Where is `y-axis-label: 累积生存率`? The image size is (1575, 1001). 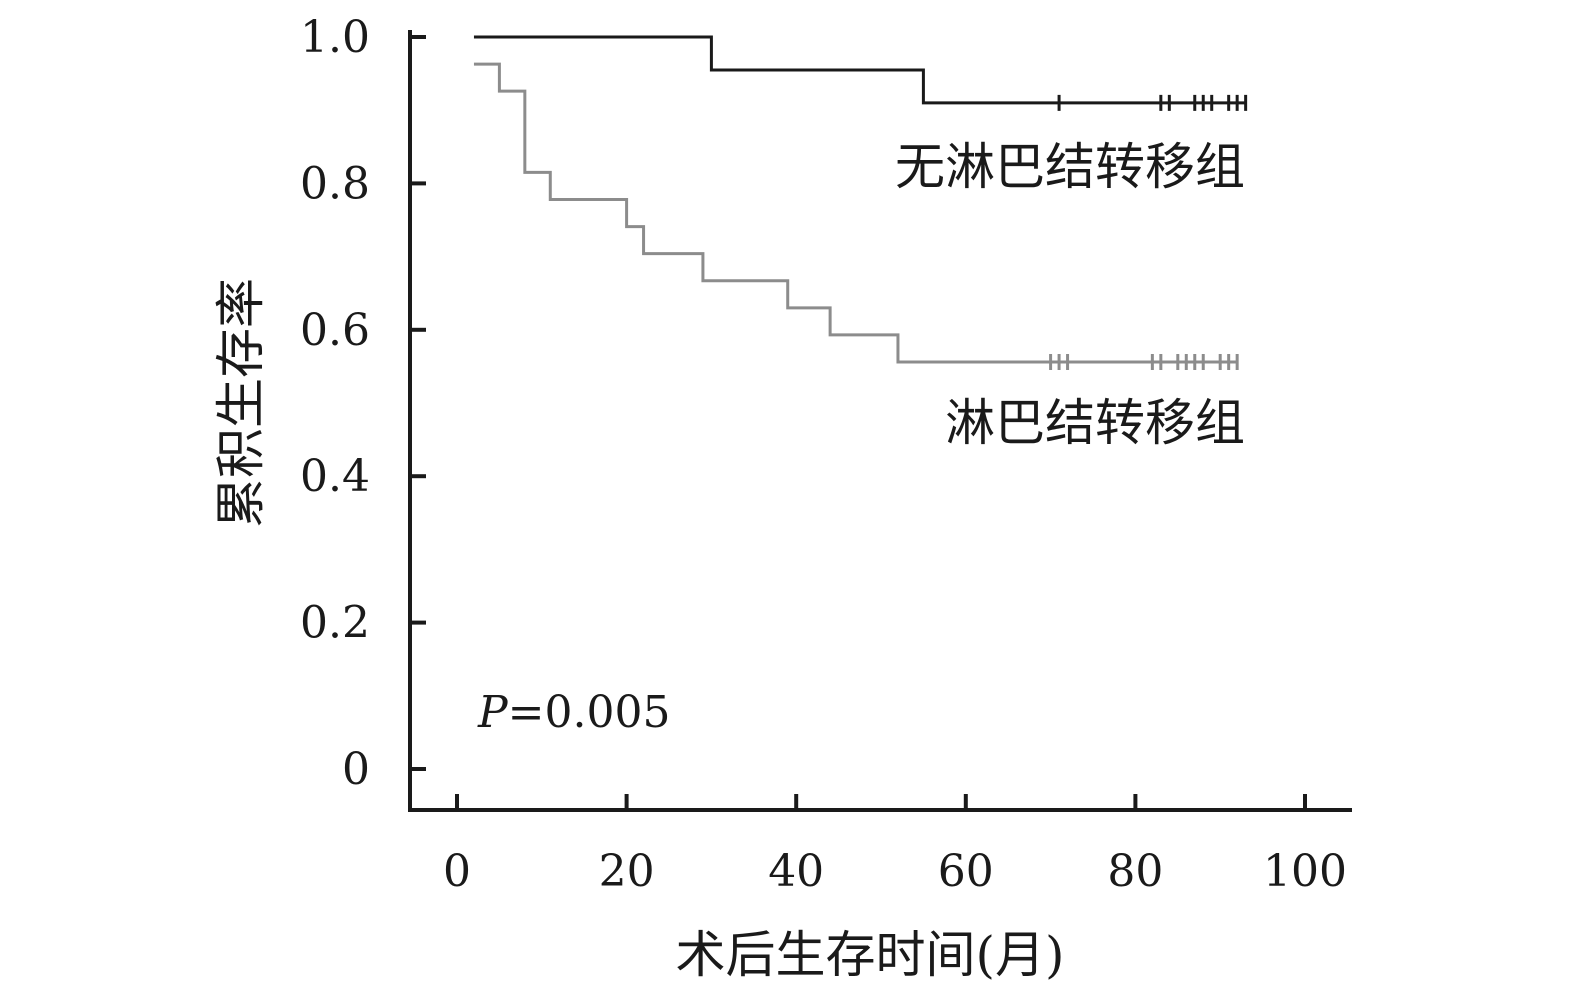
y-axis-label: 累积生存率 is located at coordinates (241, 403).